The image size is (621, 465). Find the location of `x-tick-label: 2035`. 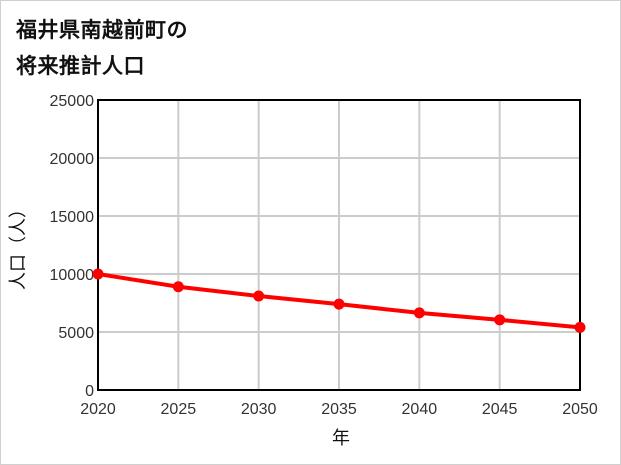

x-tick-label: 2035 is located at coordinates (339, 409).